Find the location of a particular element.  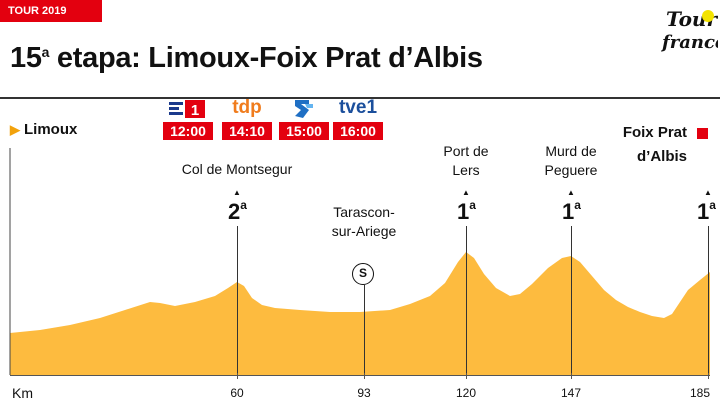

axis-tick-label: 60 is located at coordinates (237, 393).